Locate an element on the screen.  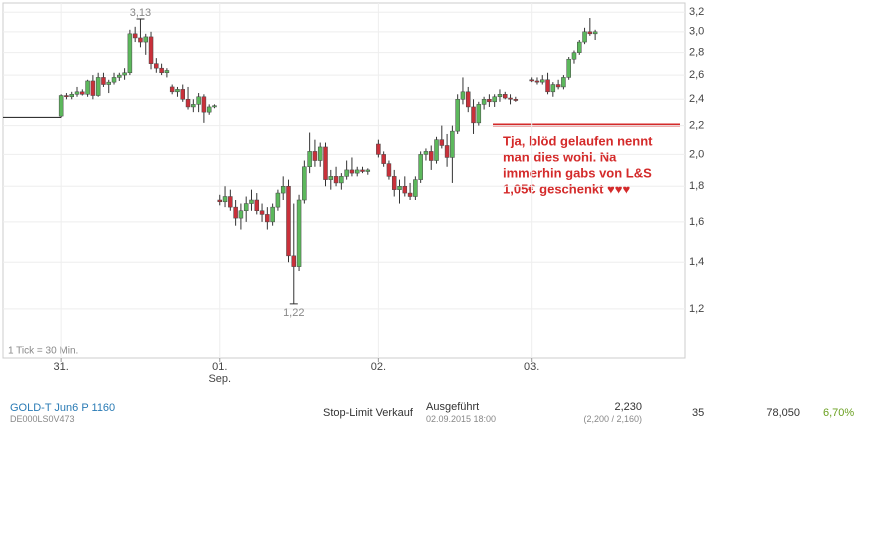
y-tick-label: 1,8 is located at coordinates (696, 186).